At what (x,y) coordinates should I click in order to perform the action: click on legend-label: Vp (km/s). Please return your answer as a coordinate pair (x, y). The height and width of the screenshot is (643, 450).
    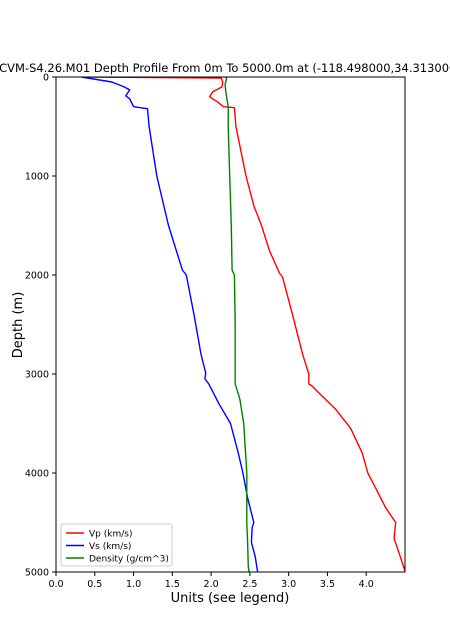
    Looking at the image, I should click on (110, 534).